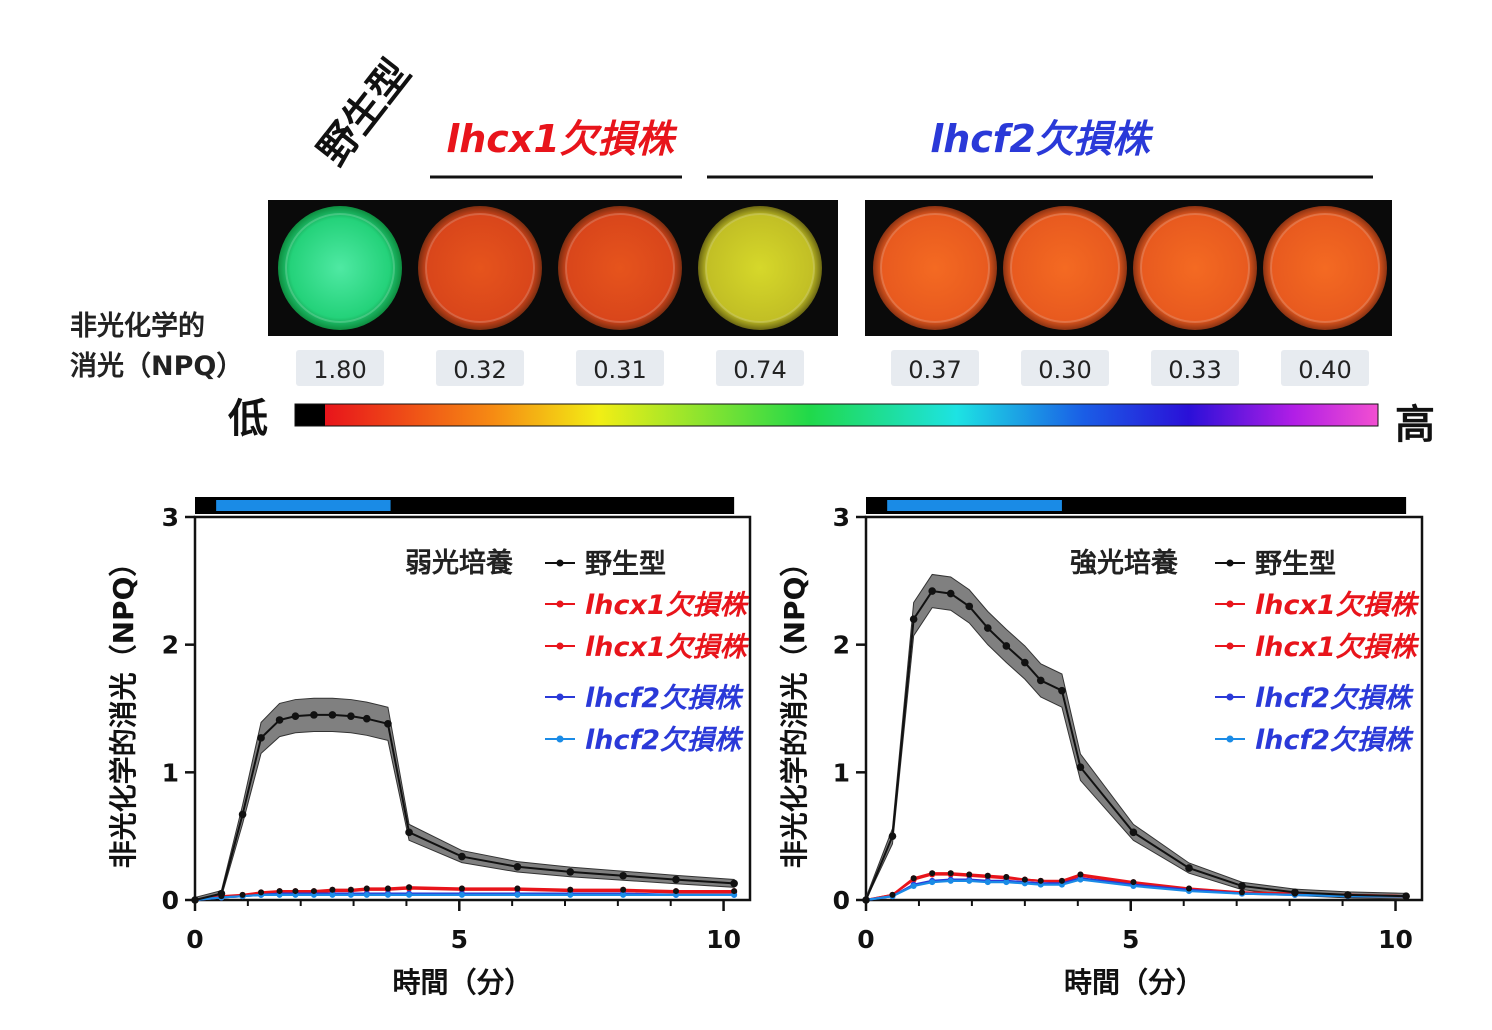 Image resolution: width=1492 pixels, height=1030 pixels. I want to click on y-tick-label: 2, so click(170, 645).